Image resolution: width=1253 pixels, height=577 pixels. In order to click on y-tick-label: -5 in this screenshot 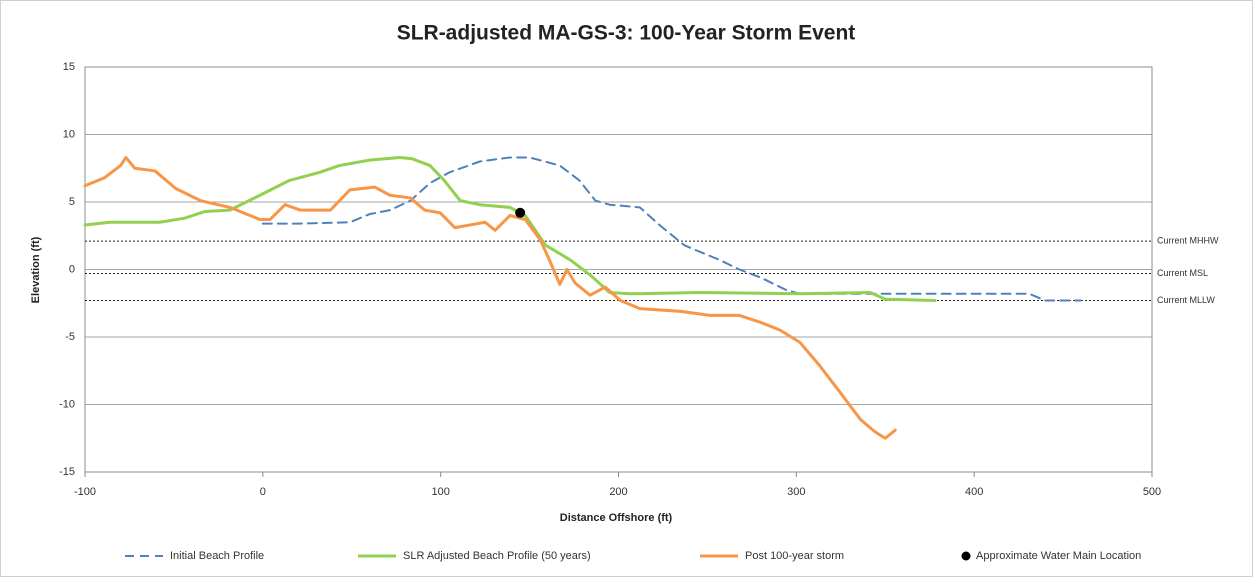, I will do `click(70, 337)`.